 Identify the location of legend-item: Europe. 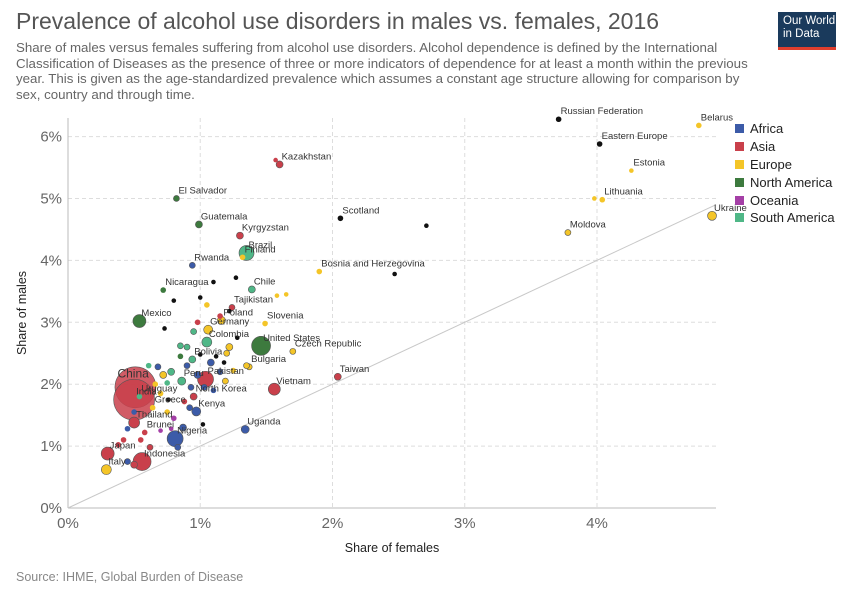
(785, 165).